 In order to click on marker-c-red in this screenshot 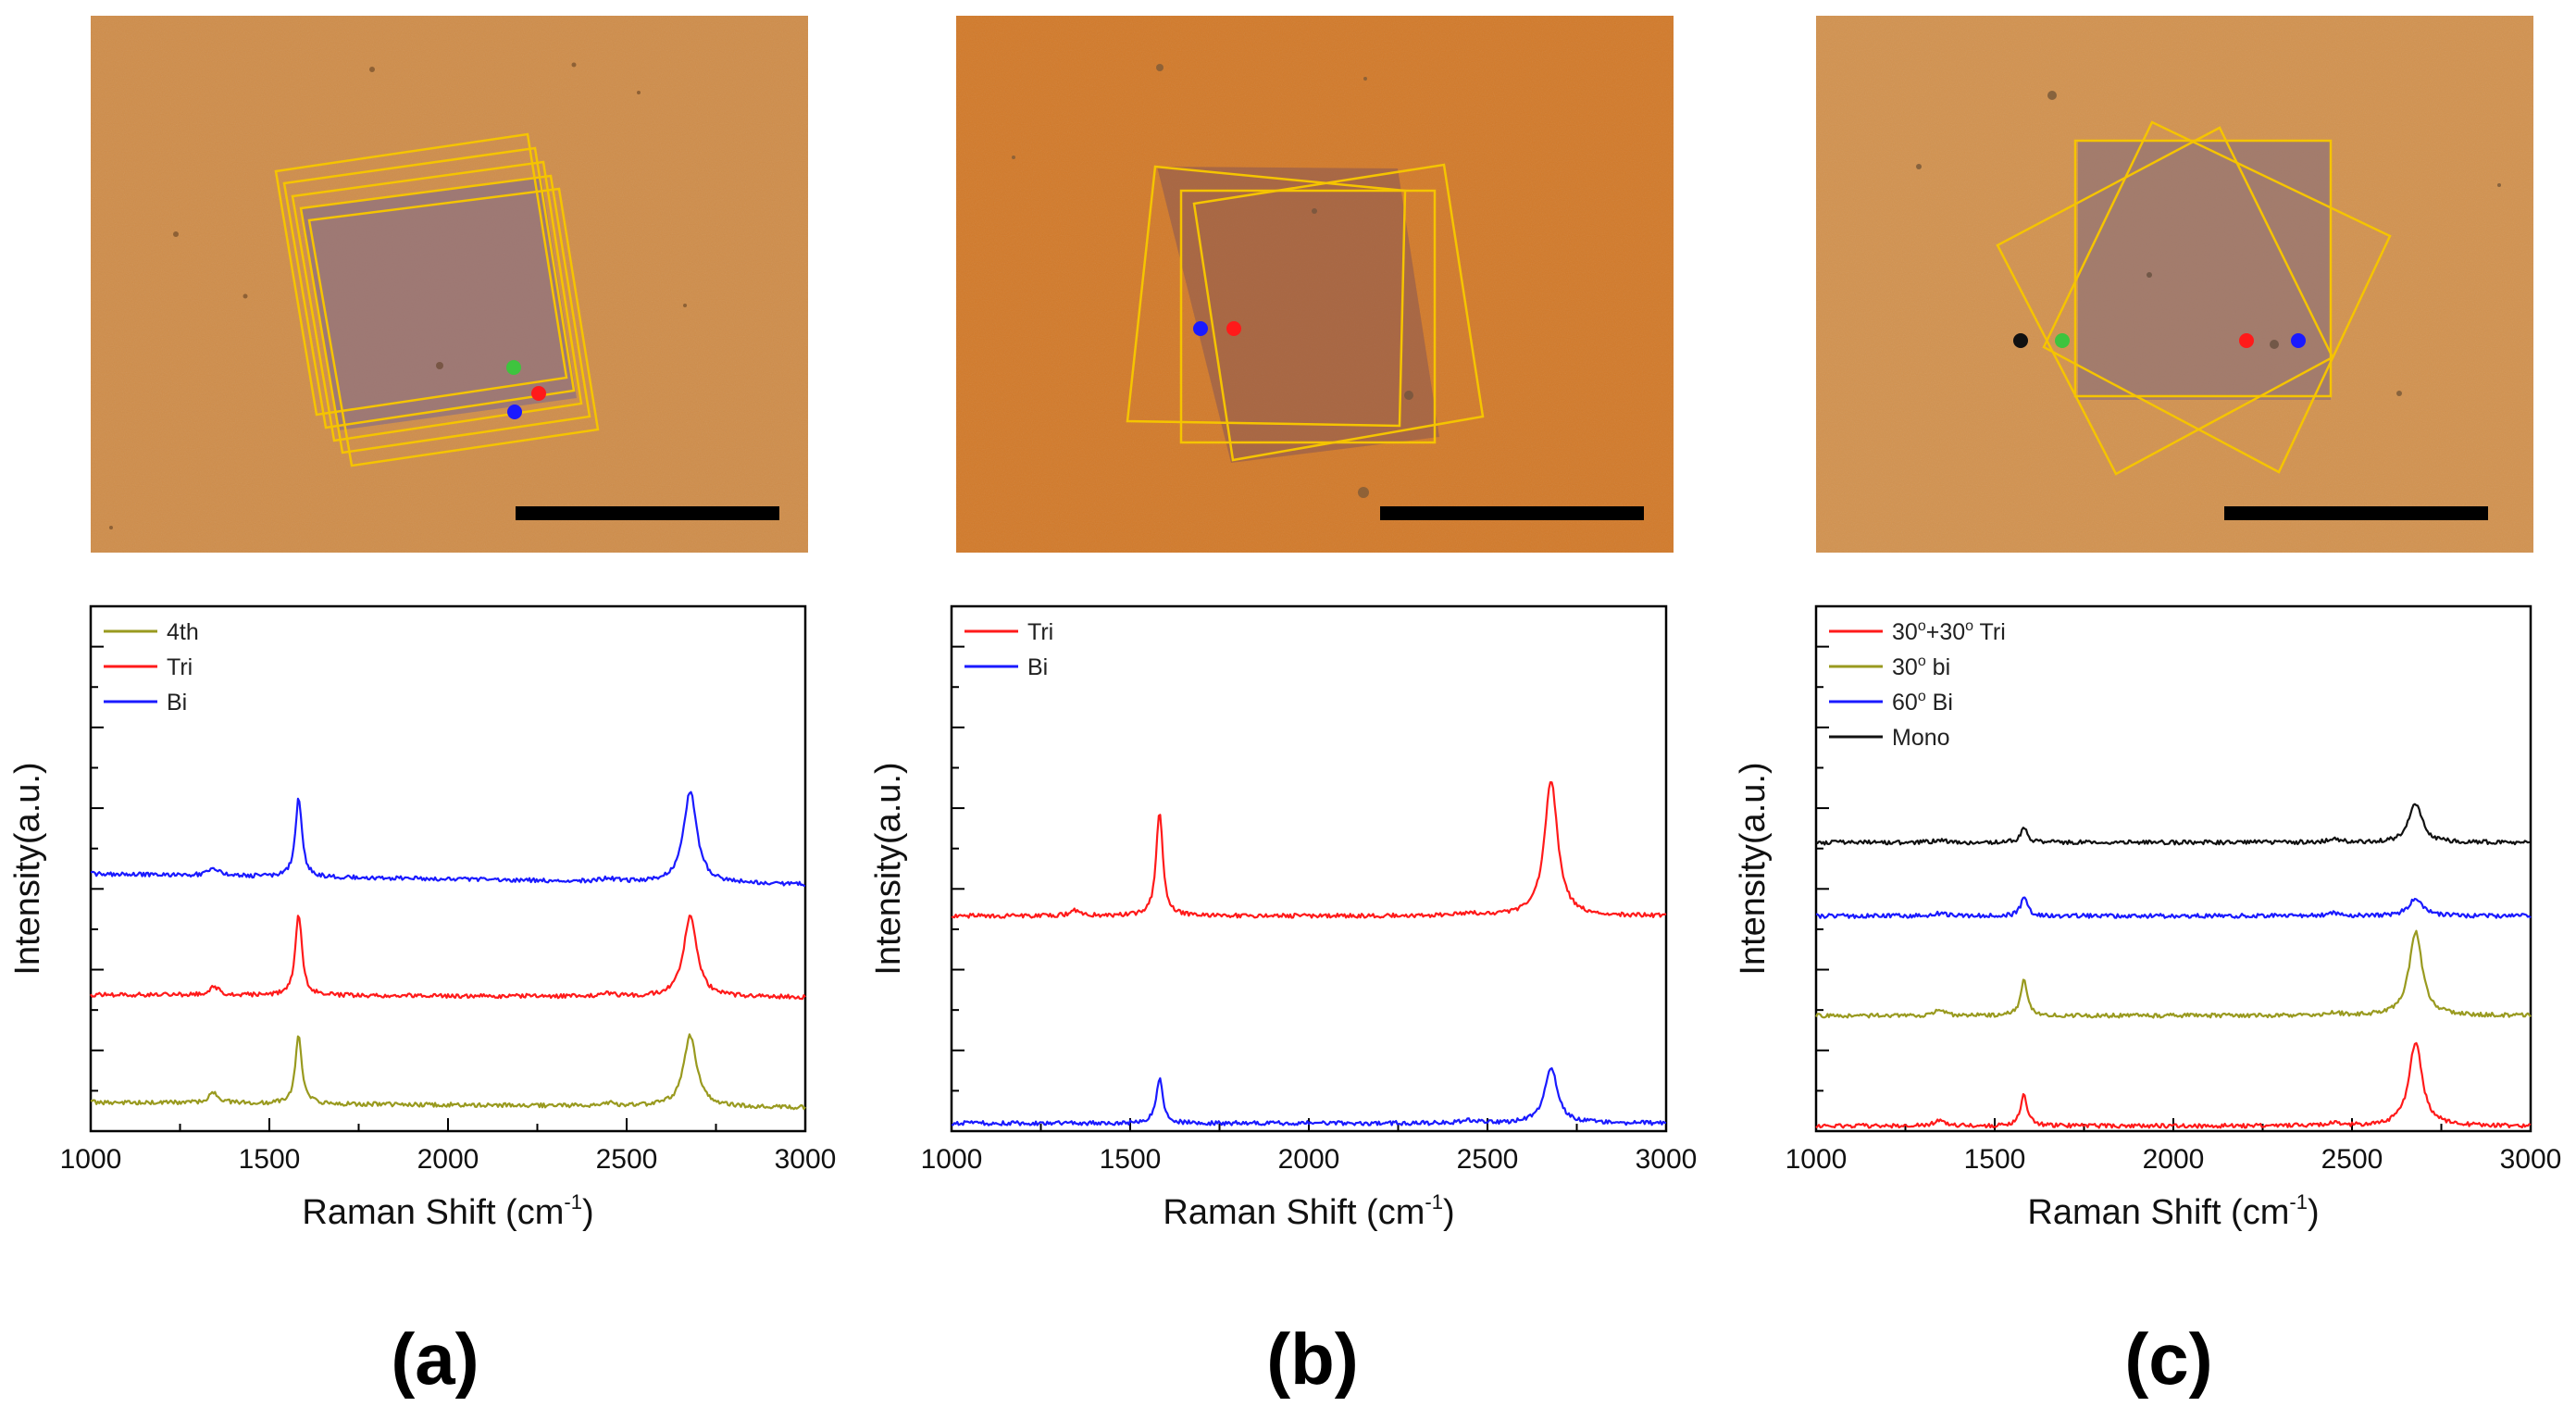, I will do `click(2246, 340)`.